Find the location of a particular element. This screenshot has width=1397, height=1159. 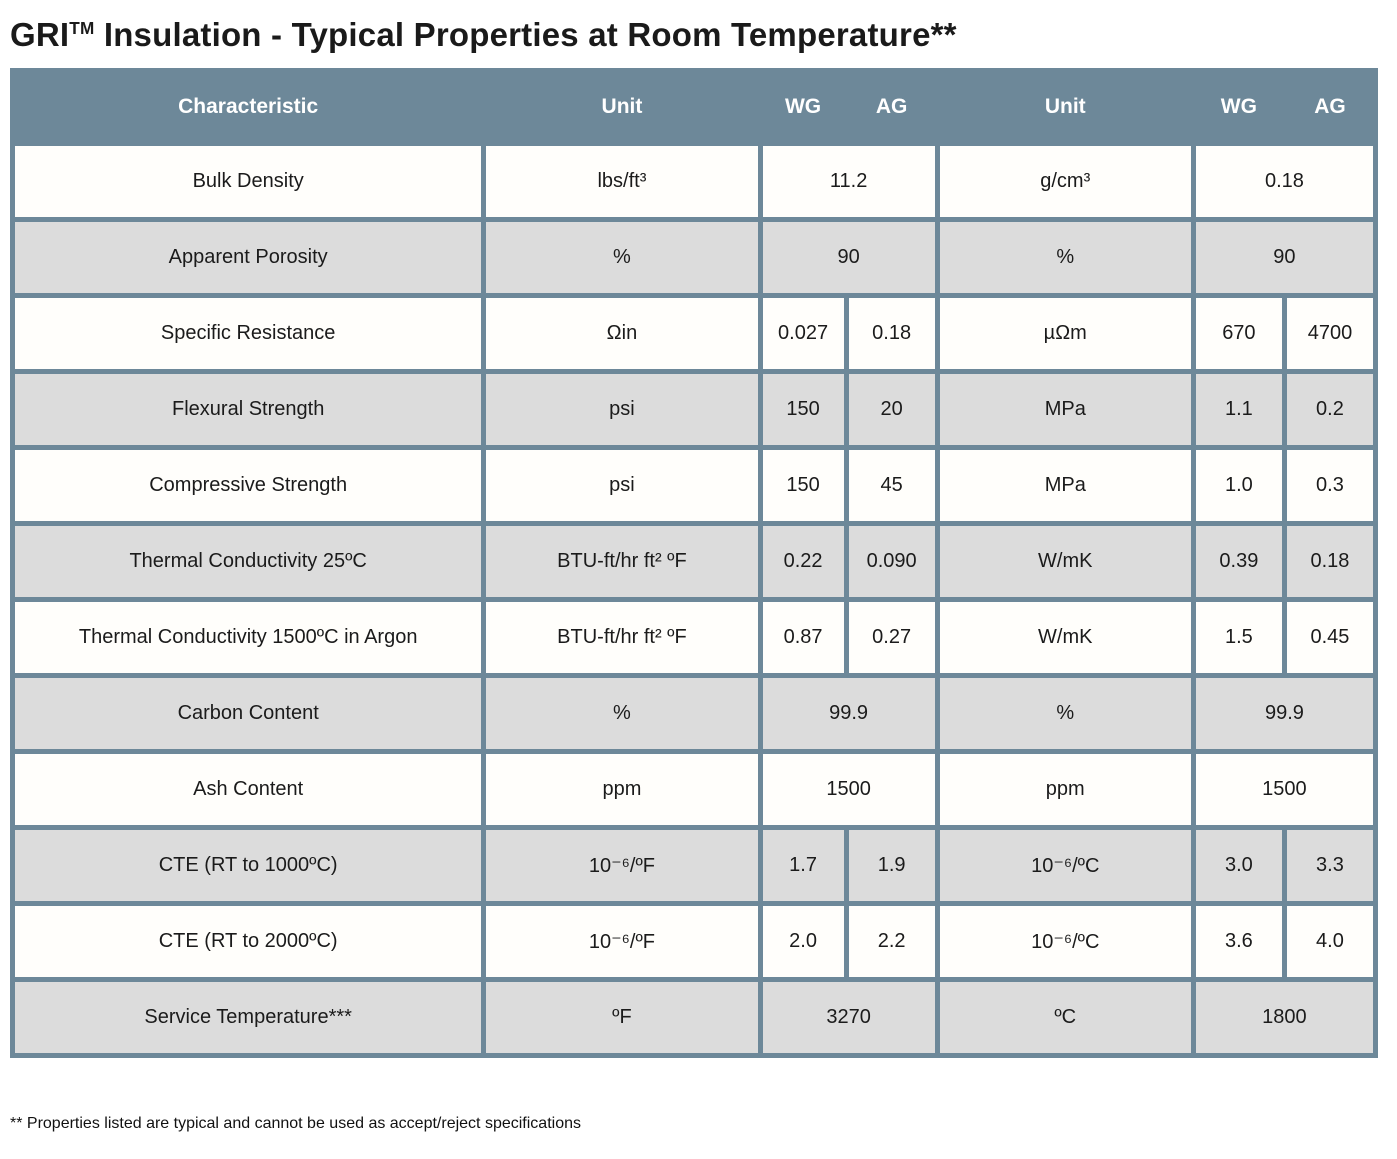

col-header-unit-imperial: Unit is located at coordinates (622, 107).